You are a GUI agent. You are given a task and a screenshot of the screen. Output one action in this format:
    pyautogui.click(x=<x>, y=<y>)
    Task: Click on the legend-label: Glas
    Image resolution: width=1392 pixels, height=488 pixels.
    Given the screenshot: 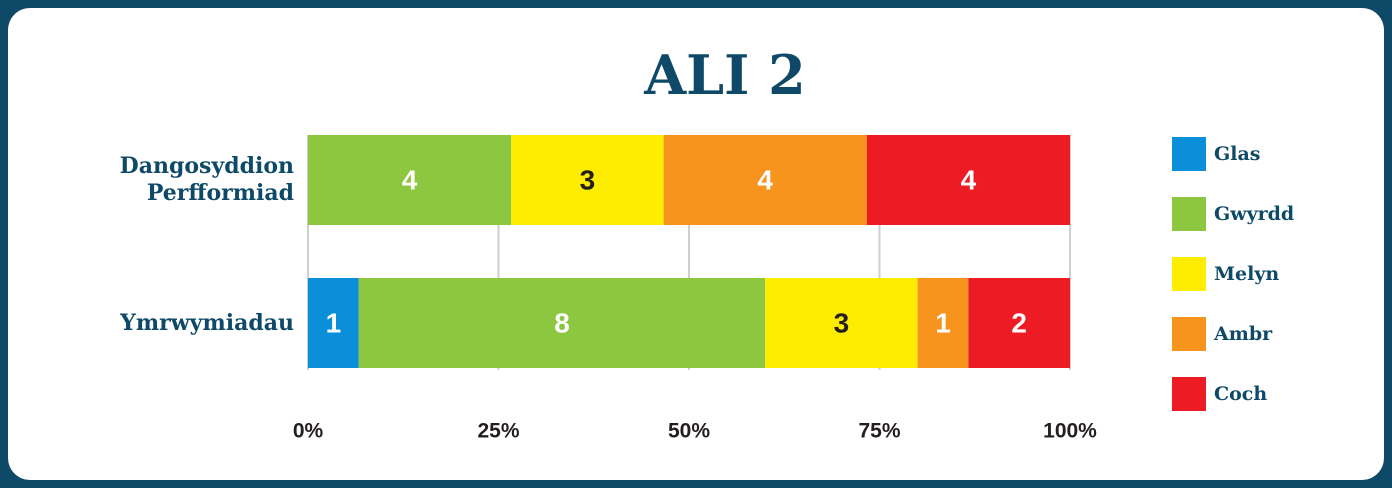 What is the action you would take?
    pyautogui.click(x=1237, y=154)
    